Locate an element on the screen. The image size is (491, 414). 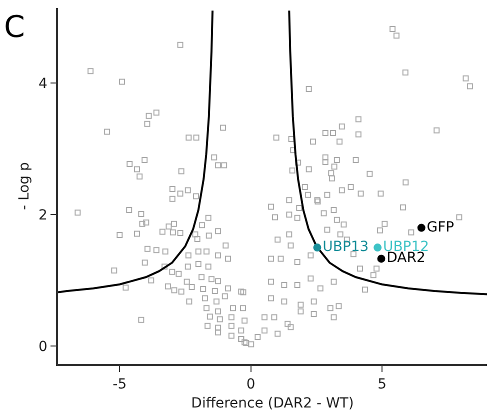
x-tick-label: 0 is located at coordinates (251, 384).